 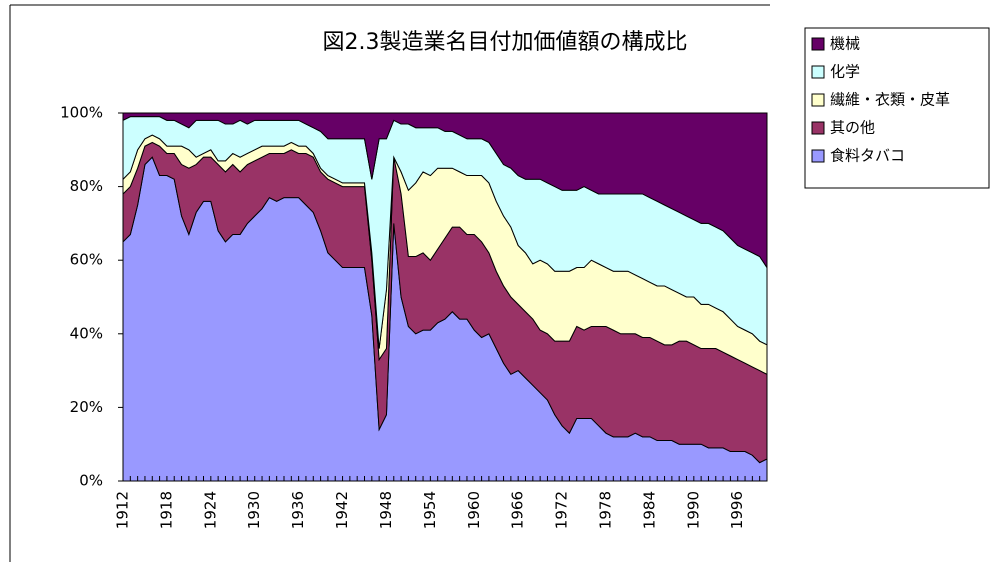 What do you see at coordinates (86, 186) in the screenshot?
I see `y-tick-label: 80%` at bounding box center [86, 186].